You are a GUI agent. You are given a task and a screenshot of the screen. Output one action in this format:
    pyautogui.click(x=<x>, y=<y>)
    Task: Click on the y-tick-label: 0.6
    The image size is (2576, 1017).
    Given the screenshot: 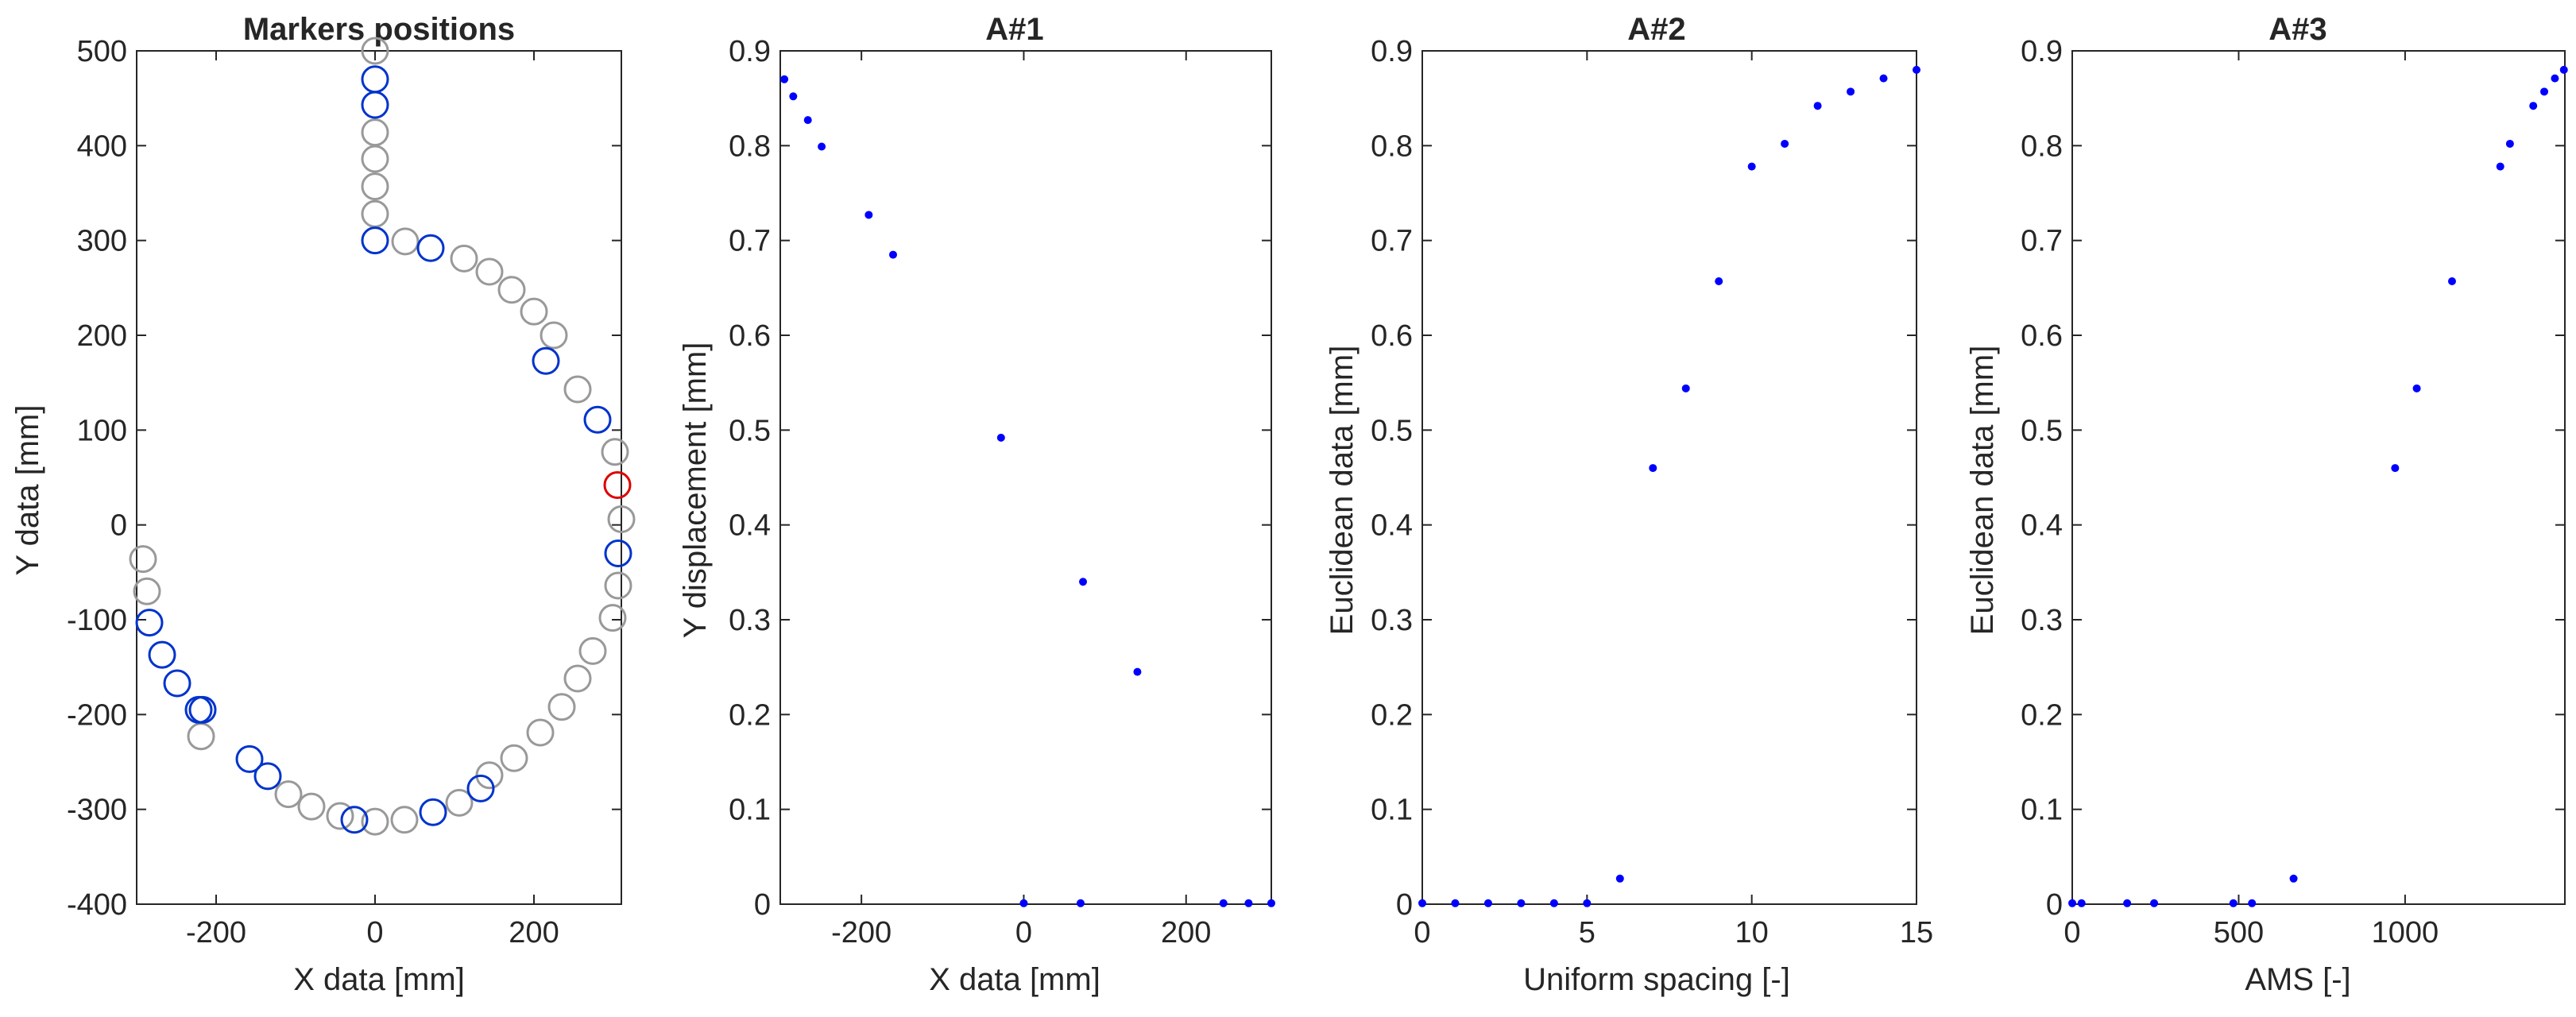 What is the action you would take?
    pyautogui.click(x=1392, y=336)
    